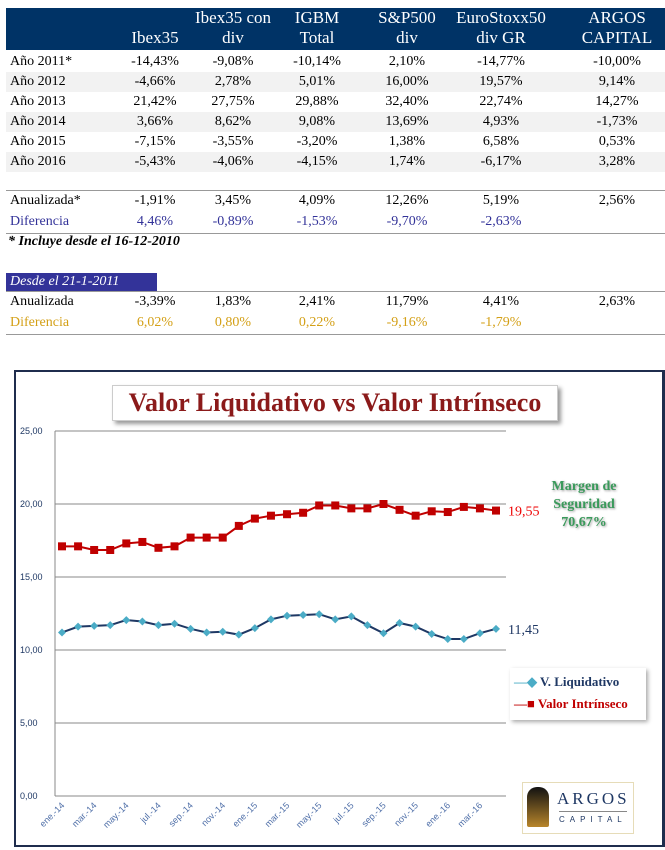  What do you see at coordinates (155, 221) in the screenshot?
I see `cell: 4,46%` at bounding box center [155, 221].